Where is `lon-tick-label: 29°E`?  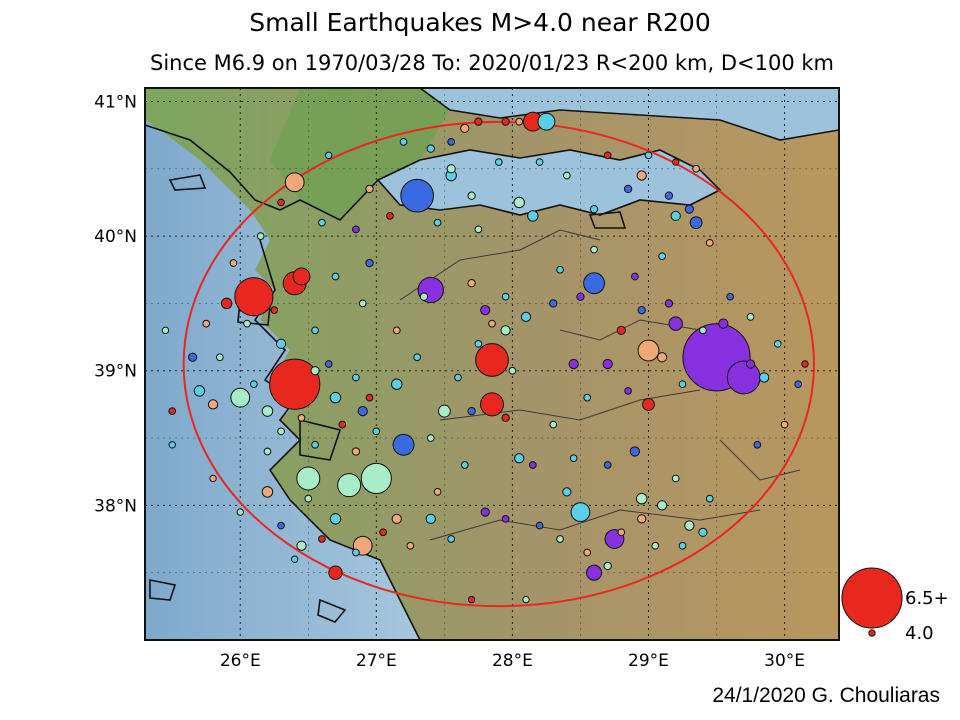
lon-tick-label: 29°E is located at coordinates (648, 661).